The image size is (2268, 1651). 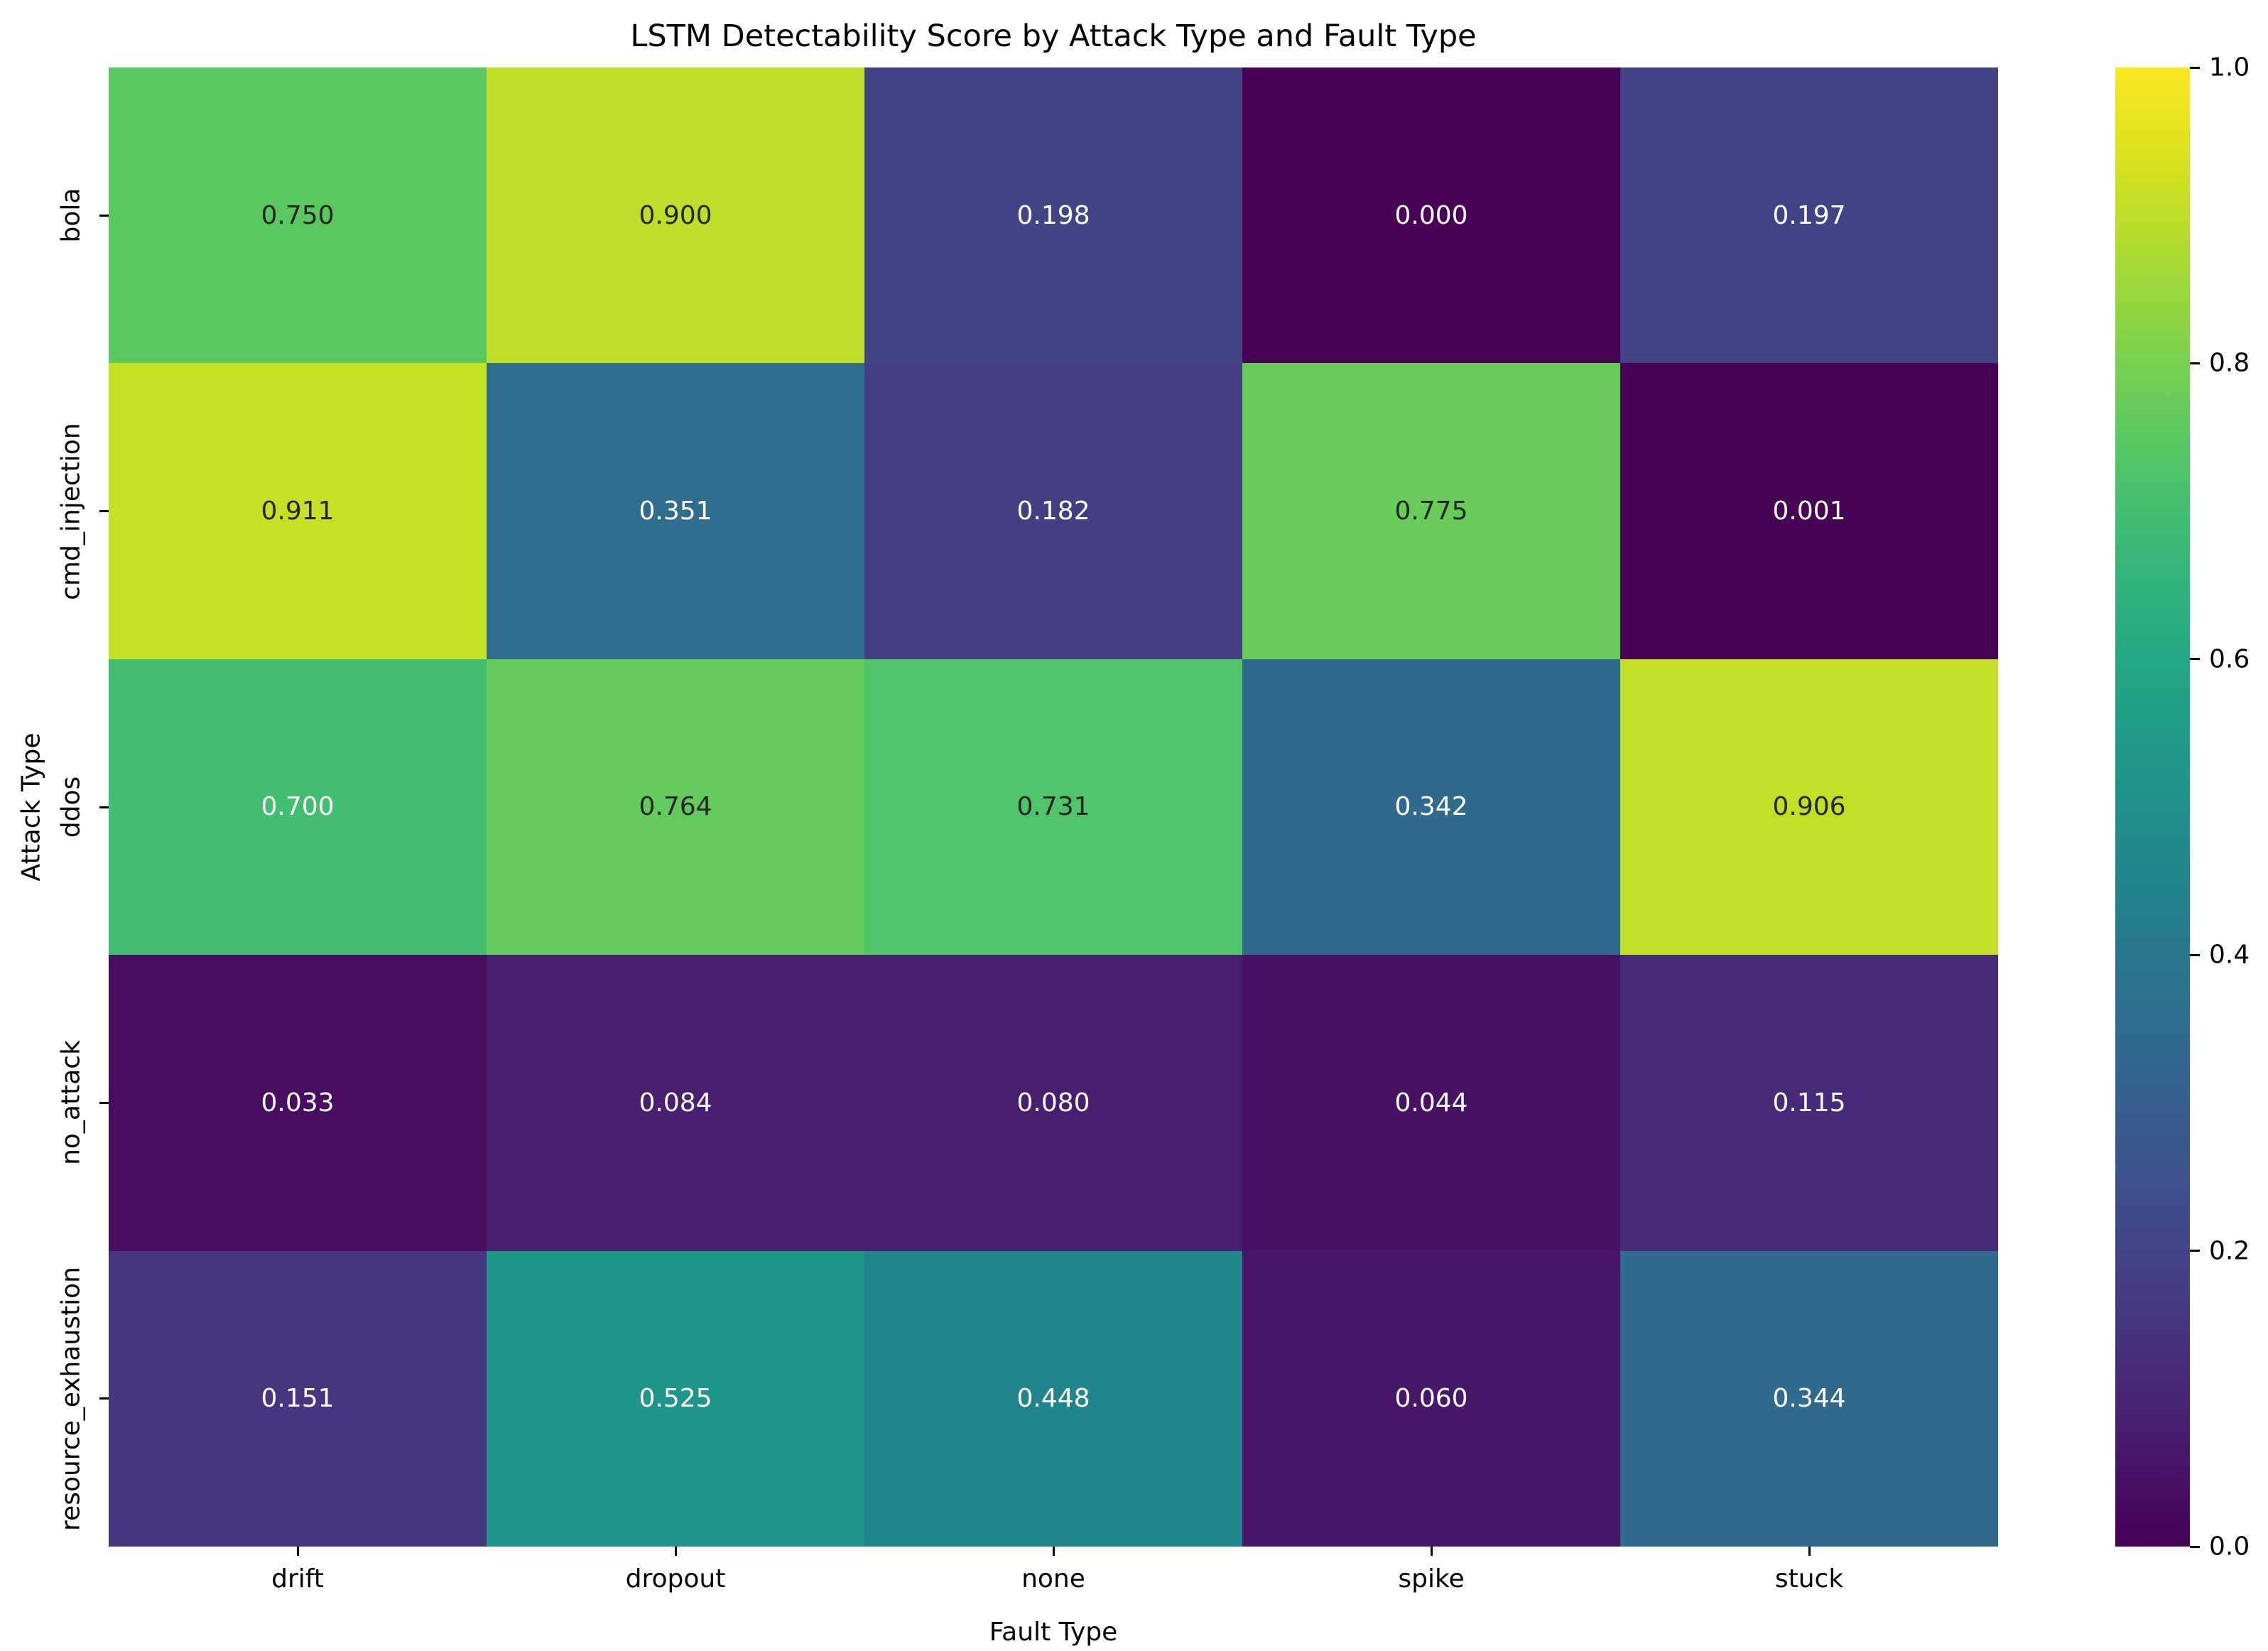 I want to click on cell-value: 0.080, so click(x=1053, y=1102).